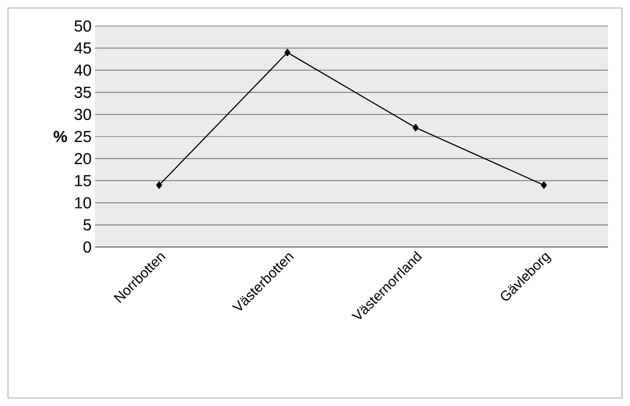 The image size is (630, 406). I want to click on y-tick-label: 25, so click(83, 136).